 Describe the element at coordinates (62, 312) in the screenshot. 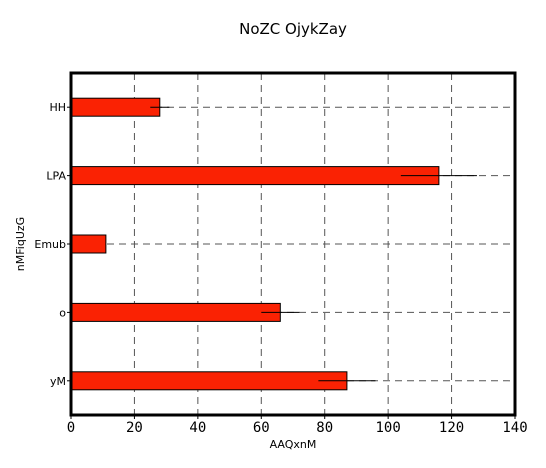

I see `y-tick-label: o` at that location.